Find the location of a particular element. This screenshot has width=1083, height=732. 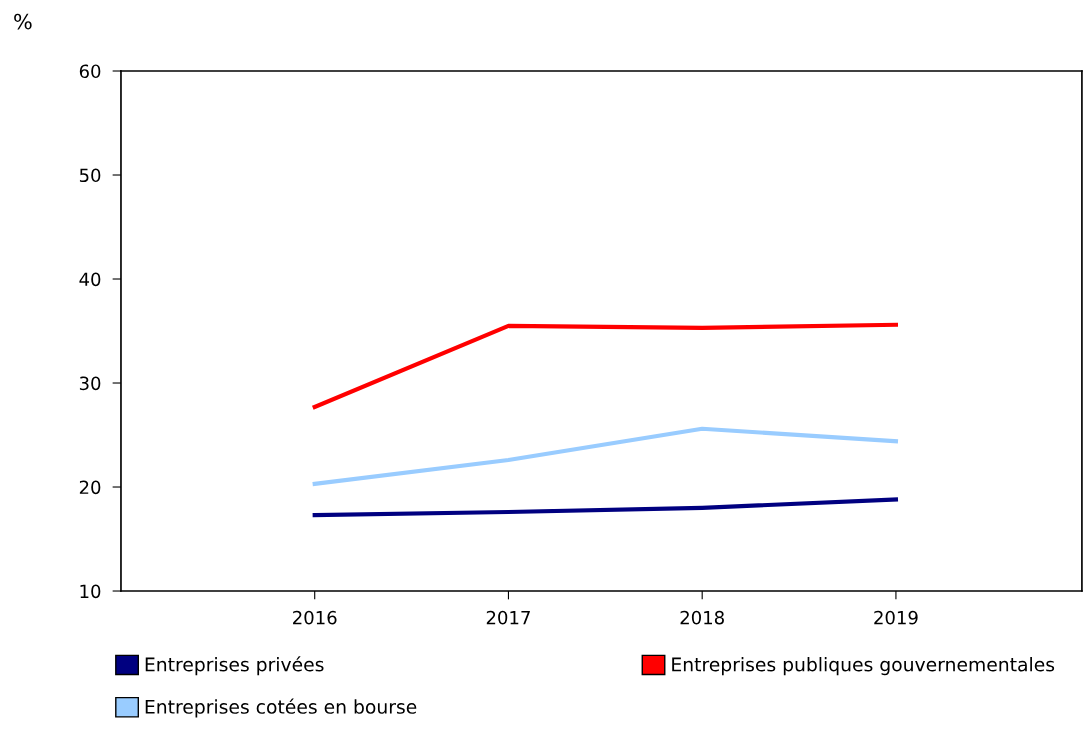

x-tick-label: 2018 is located at coordinates (702, 617).